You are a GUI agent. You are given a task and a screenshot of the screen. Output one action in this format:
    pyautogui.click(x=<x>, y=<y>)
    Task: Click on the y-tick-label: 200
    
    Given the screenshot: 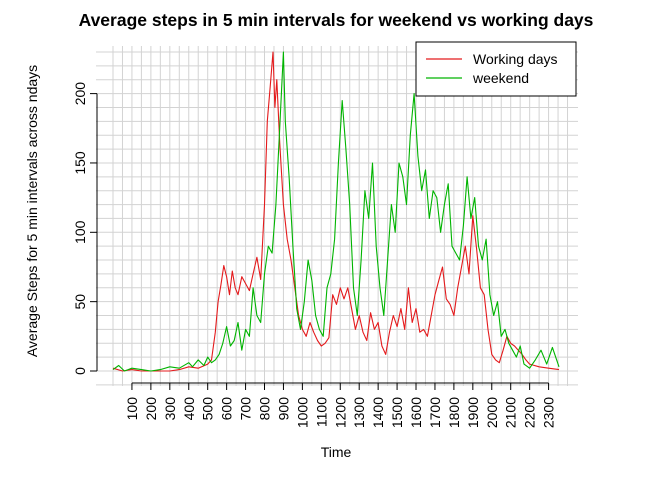 What is the action you would take?
    pyautogui.click(x=80, y=94)
    